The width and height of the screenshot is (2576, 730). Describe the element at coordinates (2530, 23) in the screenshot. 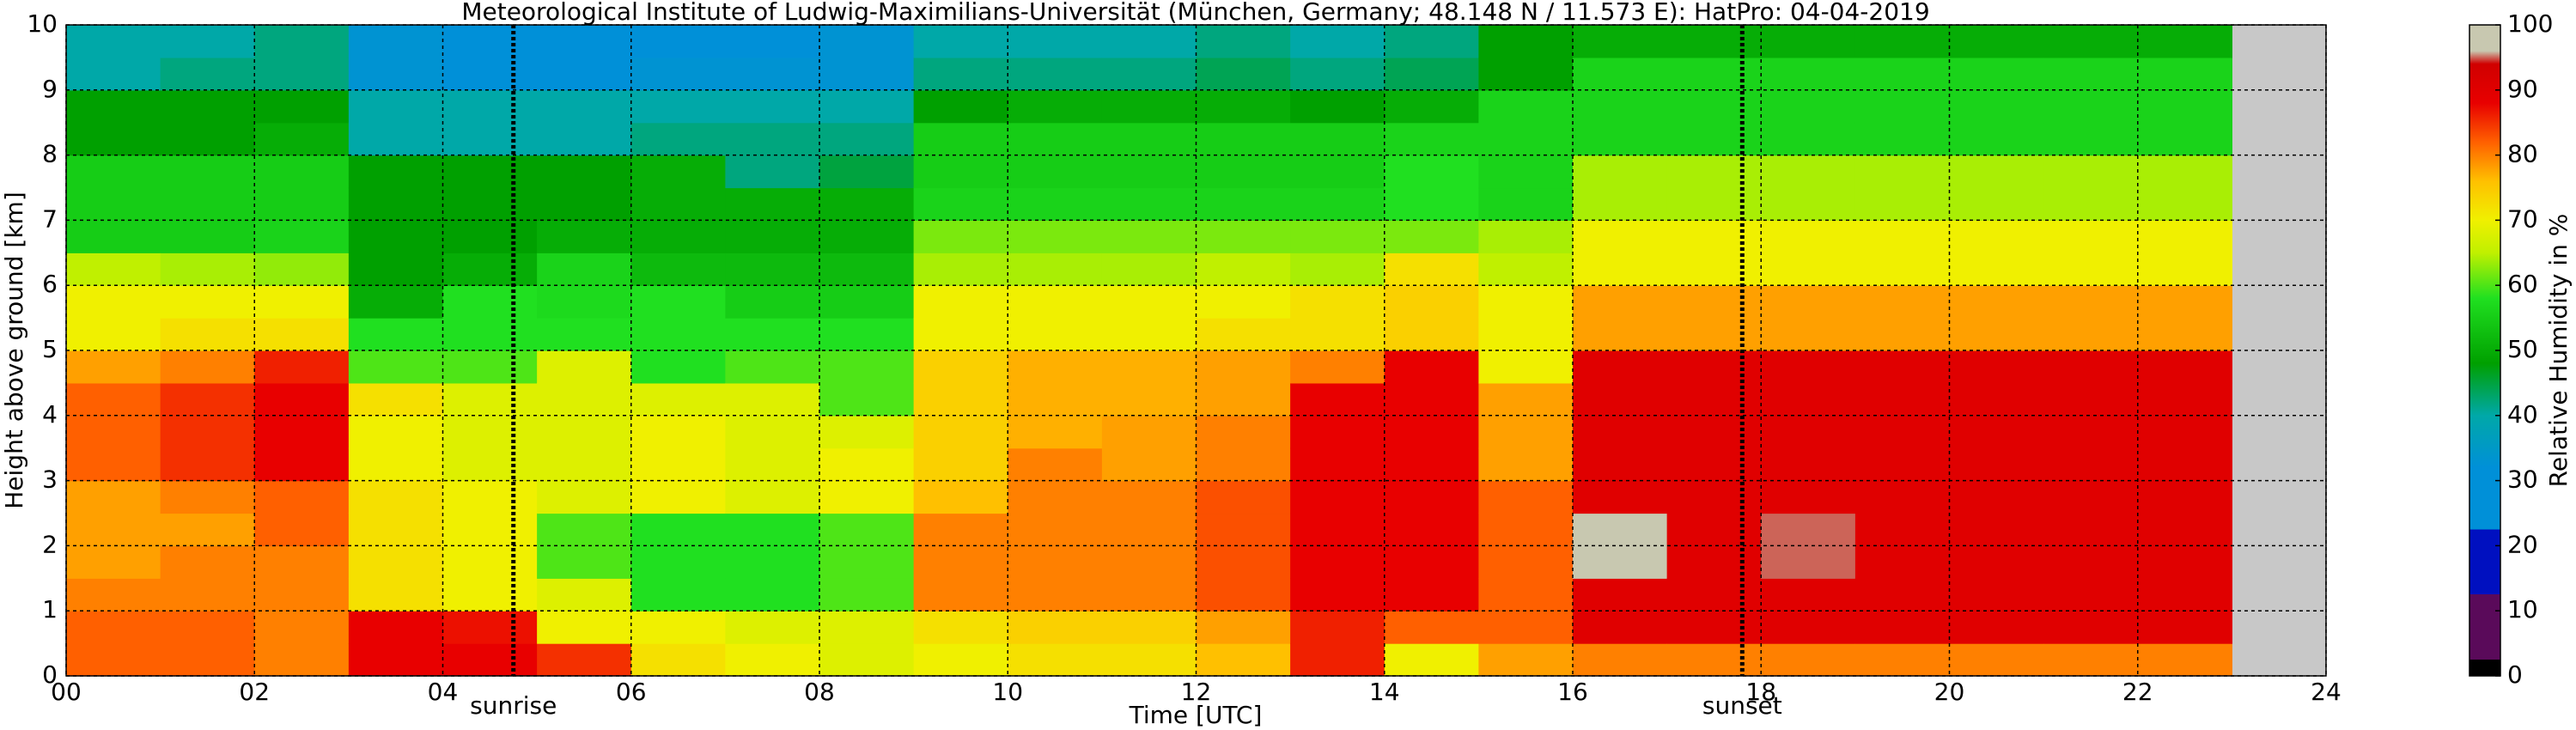

I see `colorbar-tick-label: 100` at that location.